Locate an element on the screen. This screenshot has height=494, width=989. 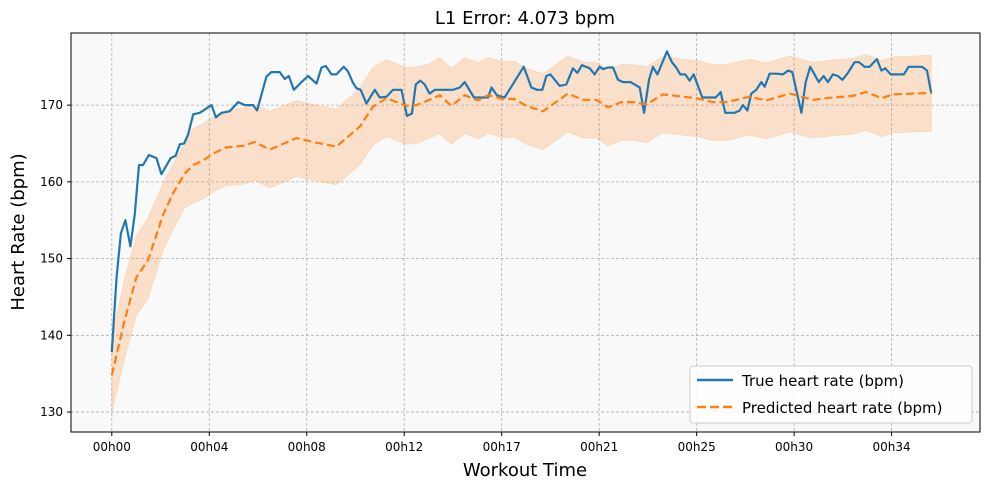
y-tick-label: 160 is located at coordinates (51, 182).